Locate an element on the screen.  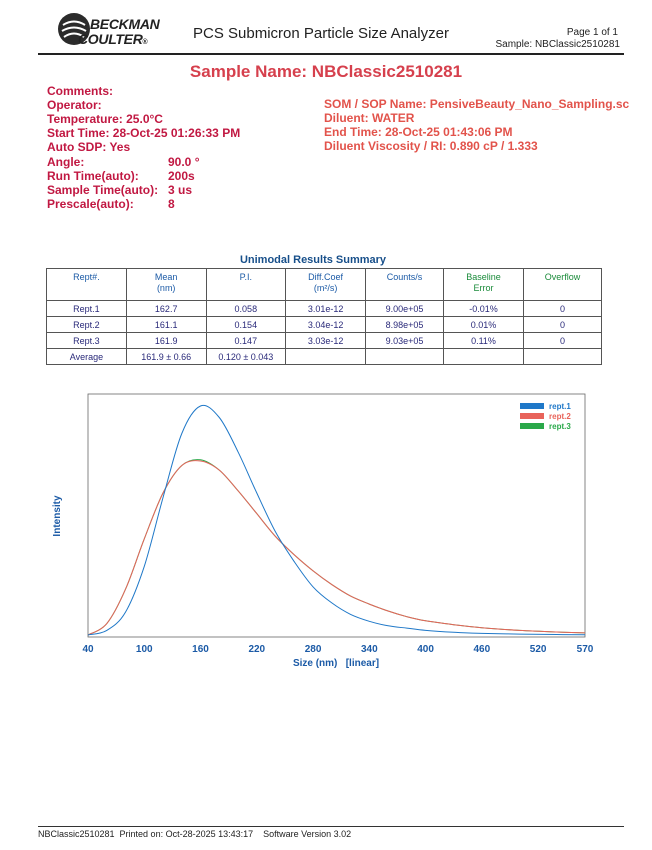
table-average-row: Average 161.9 ± 0.66 0.120 ± 0.043 is located at coordinates (324, 356).